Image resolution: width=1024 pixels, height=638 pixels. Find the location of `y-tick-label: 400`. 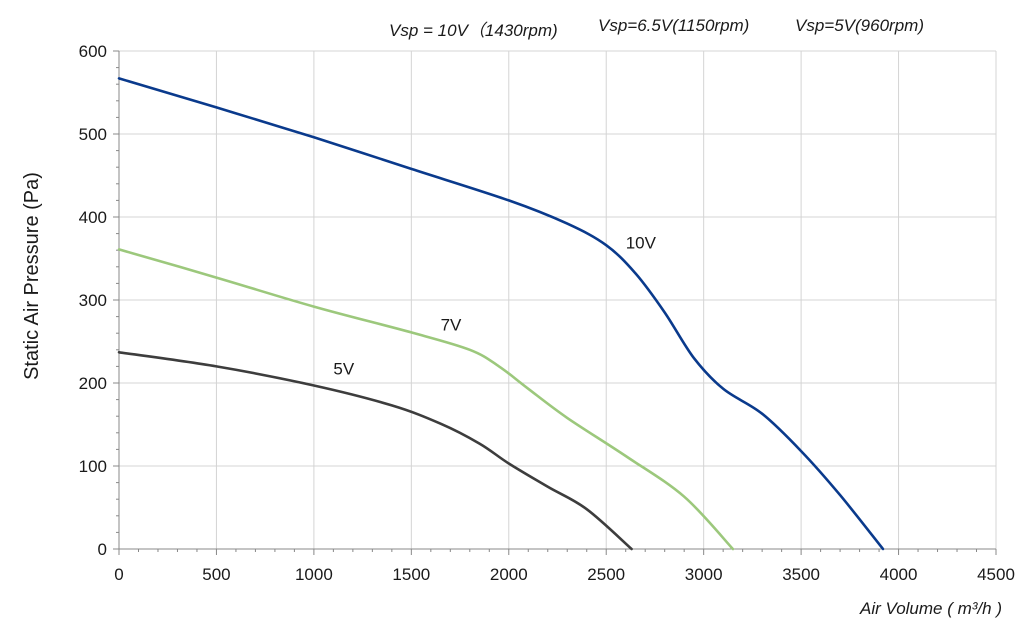

y-tick-label: 400 is located at coordinates (93, 217).